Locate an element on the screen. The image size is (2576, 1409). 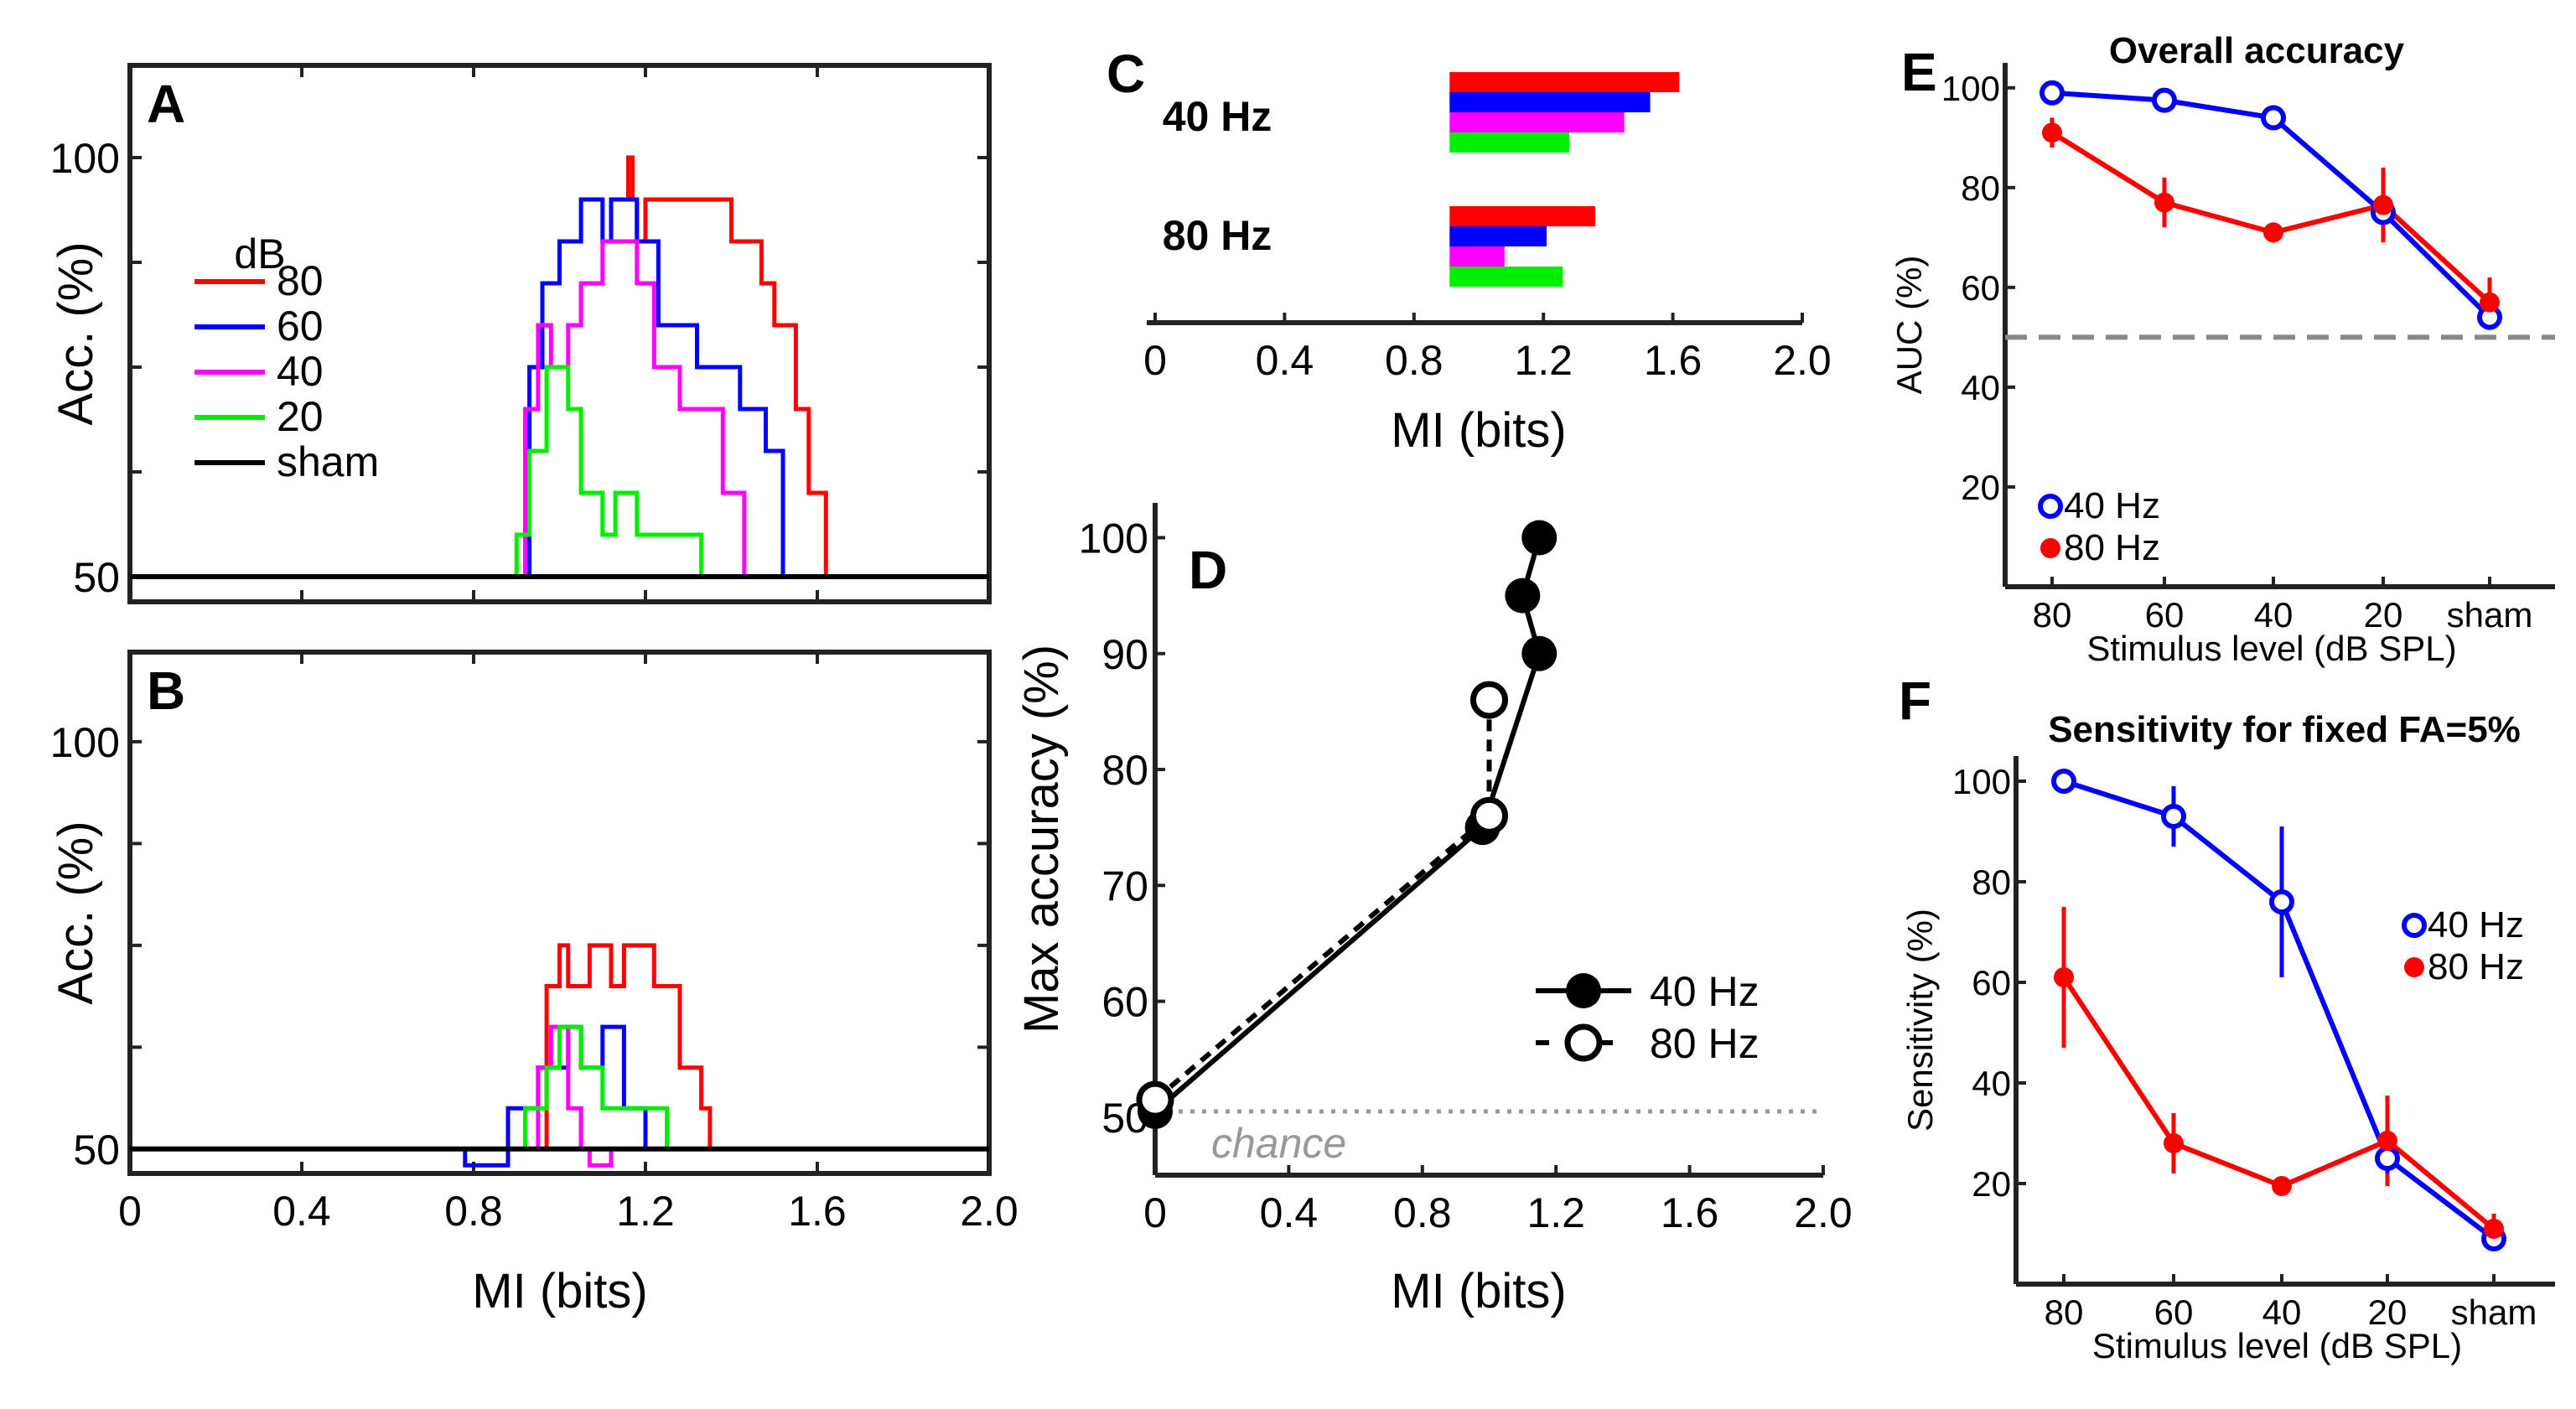
panel-label: D is located at coordinates (1208, 570).